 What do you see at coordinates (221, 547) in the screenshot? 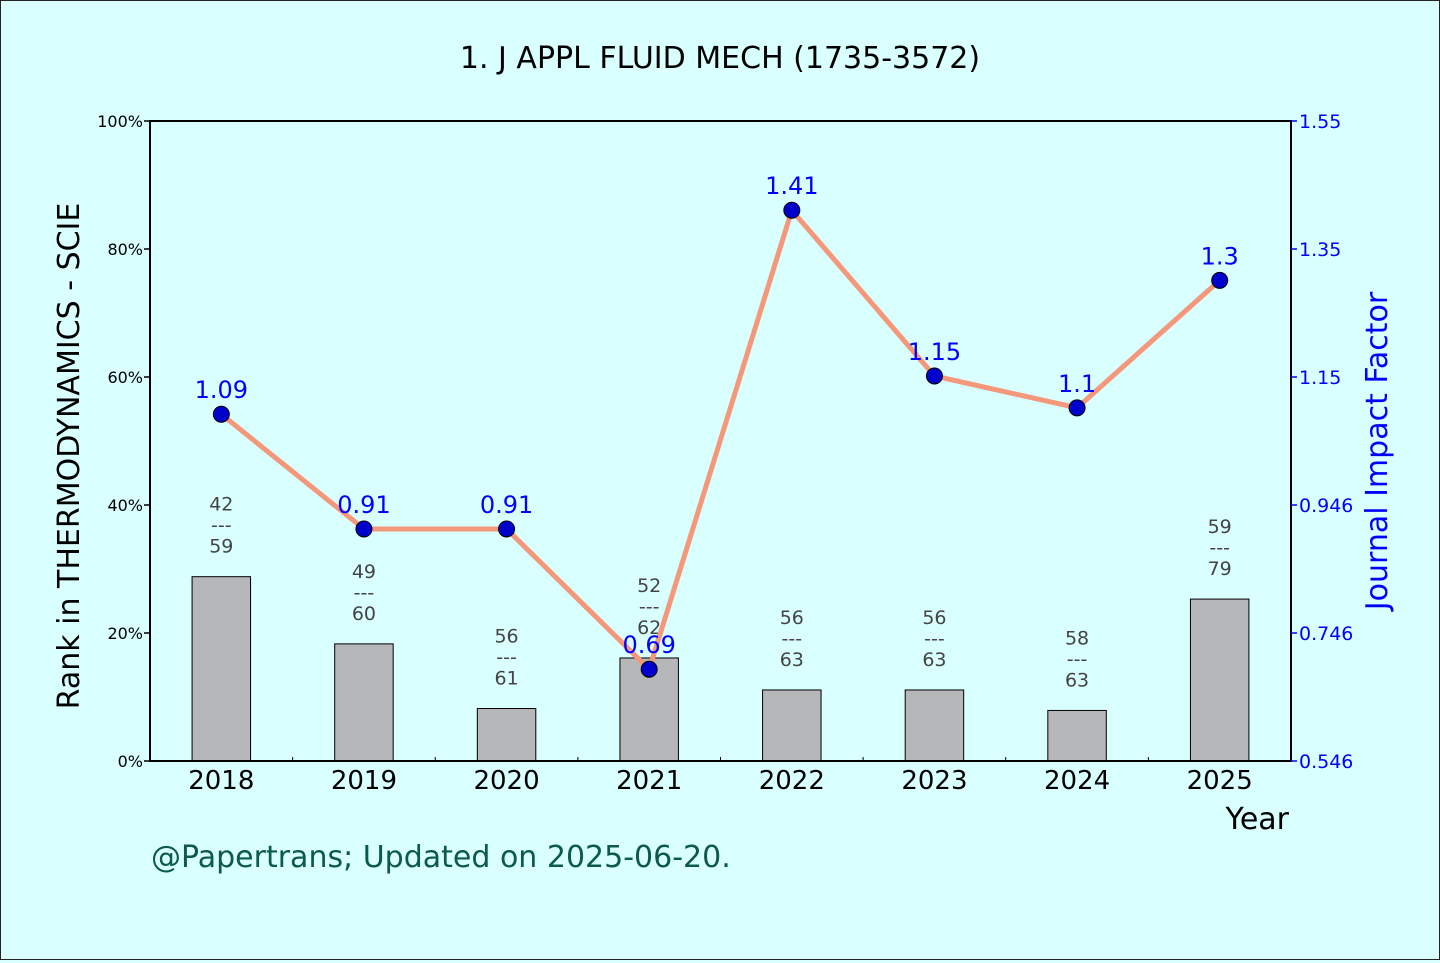
I see `rank-total-2018: 59` at bounding box center [221, 547].